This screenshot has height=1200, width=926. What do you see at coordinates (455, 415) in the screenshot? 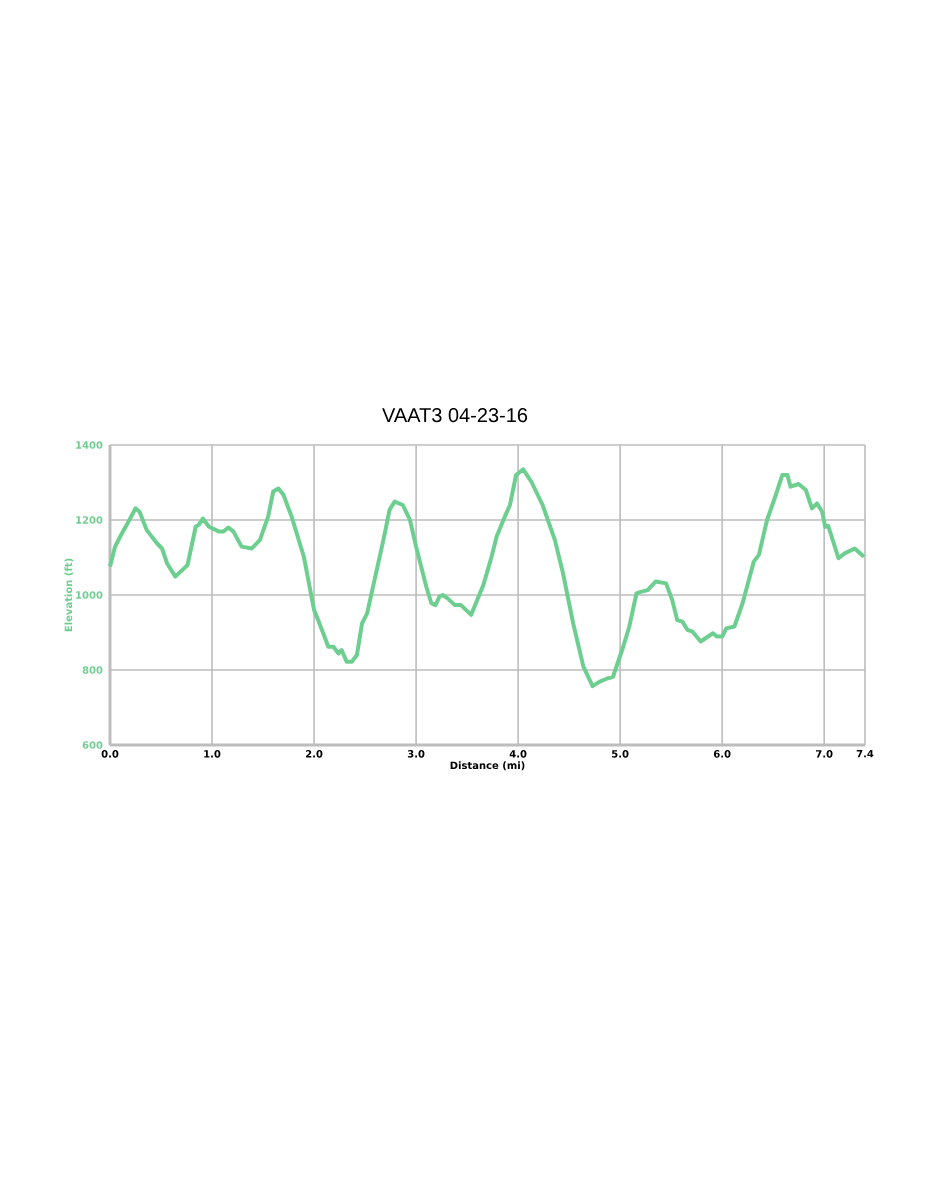
I see `chart-title: VAAT3 04-23-16` at bounding box center [455, 415].